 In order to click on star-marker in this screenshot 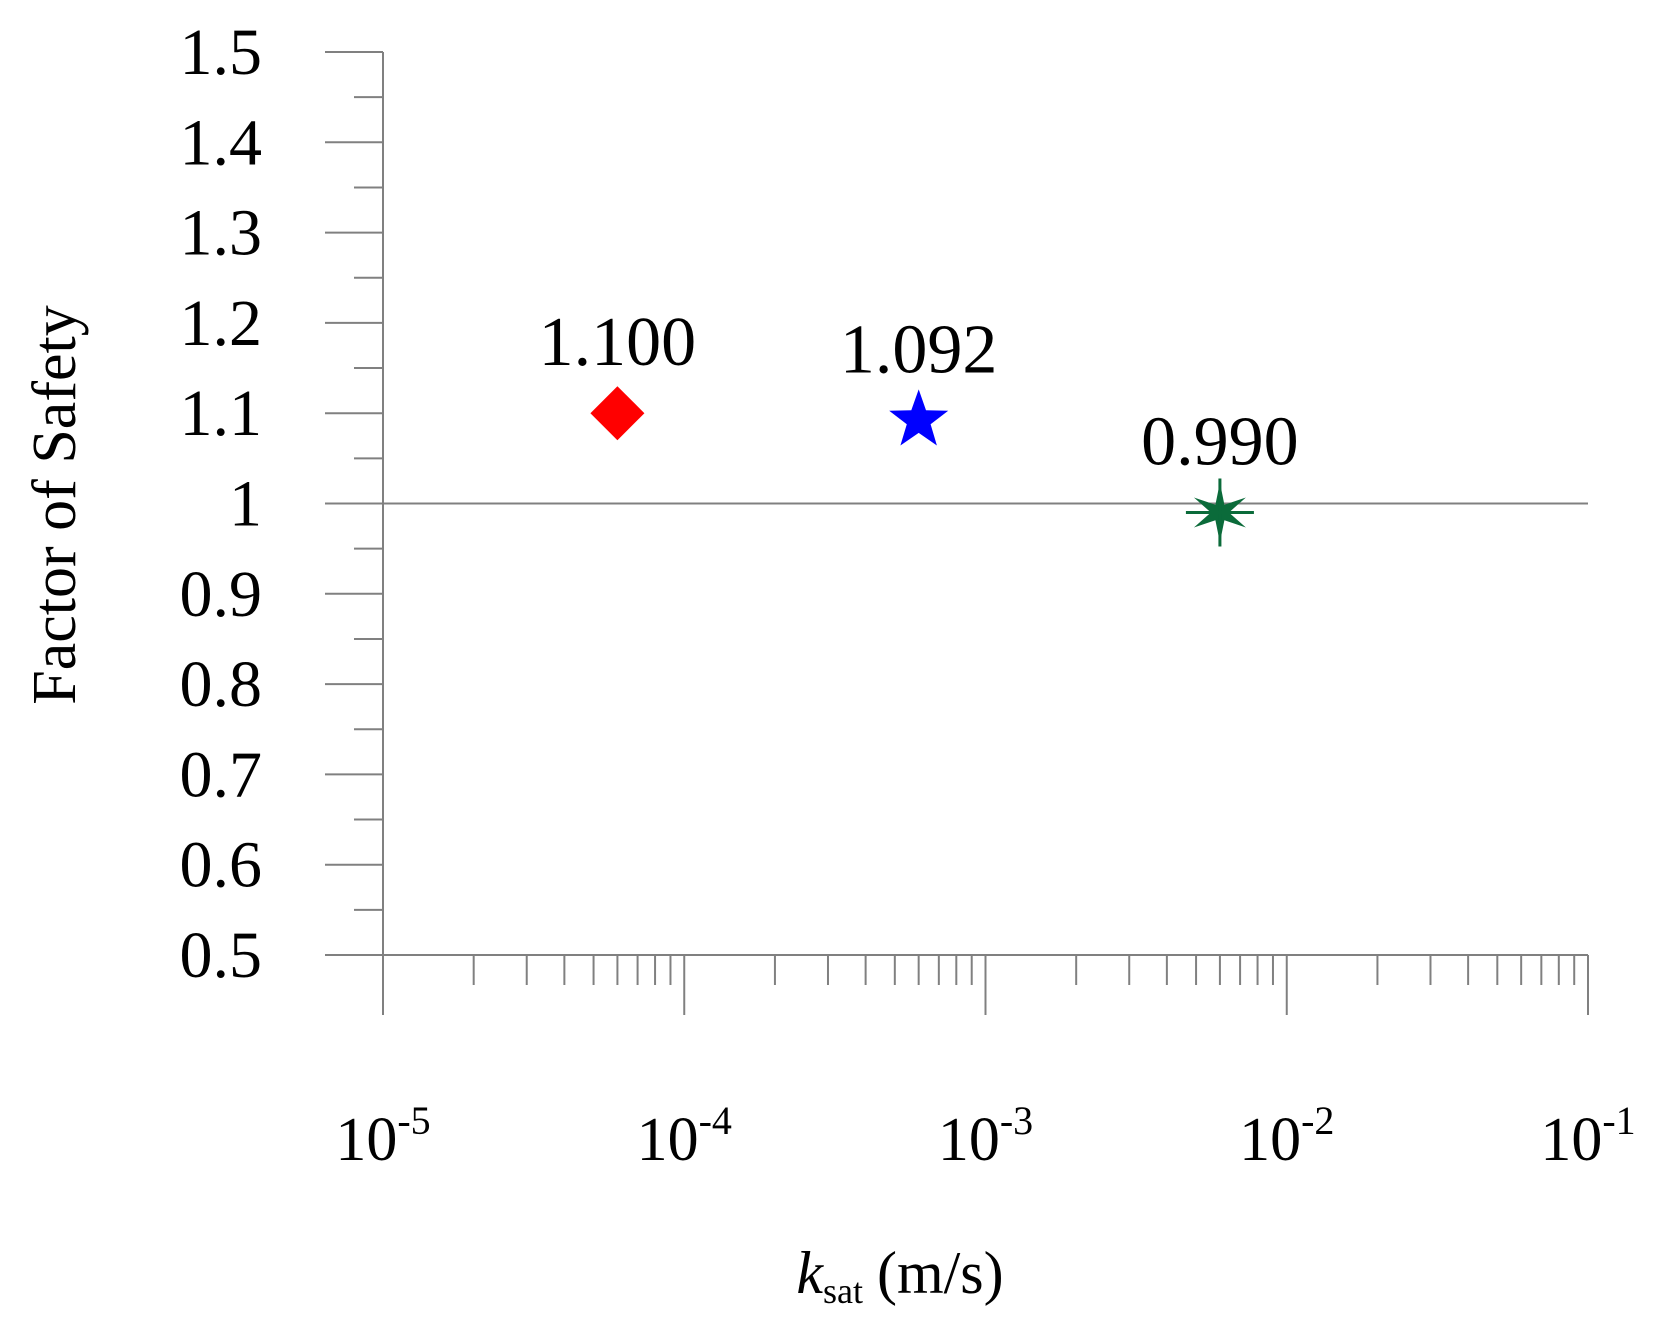, I will do `click(919, 417)`.